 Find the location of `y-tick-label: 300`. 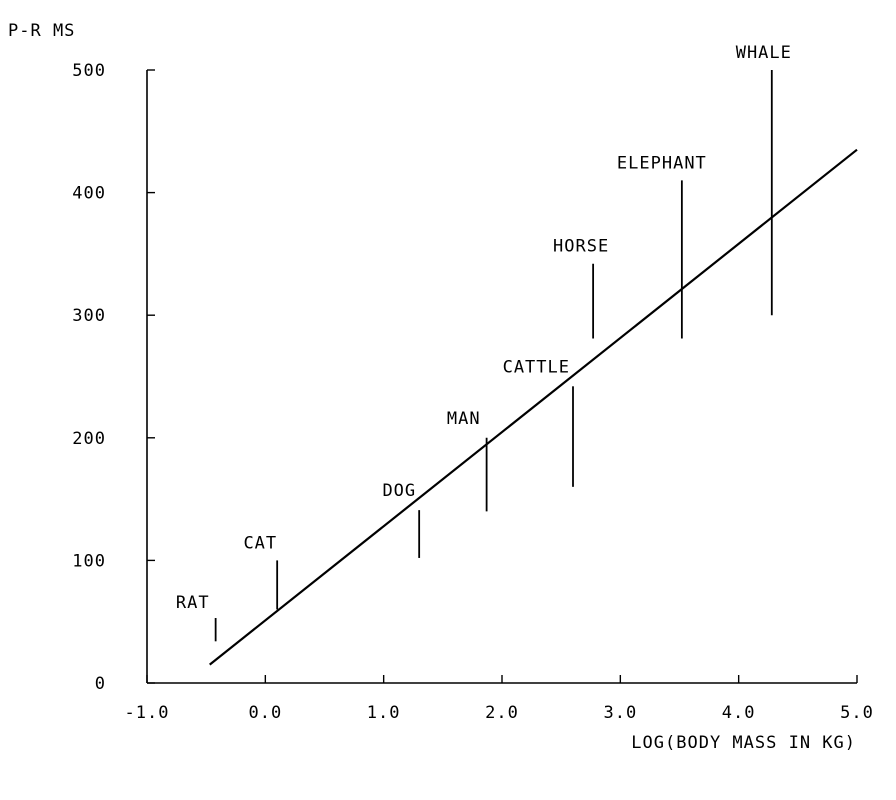

y-tick-label: 300 is located at coordinates (89, 316).